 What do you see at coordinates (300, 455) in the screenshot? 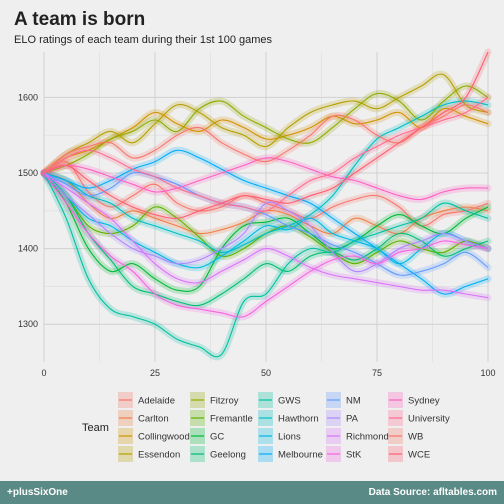
I see `legend-label-melbourne: Melbourne` at bounding box center [300, 455].